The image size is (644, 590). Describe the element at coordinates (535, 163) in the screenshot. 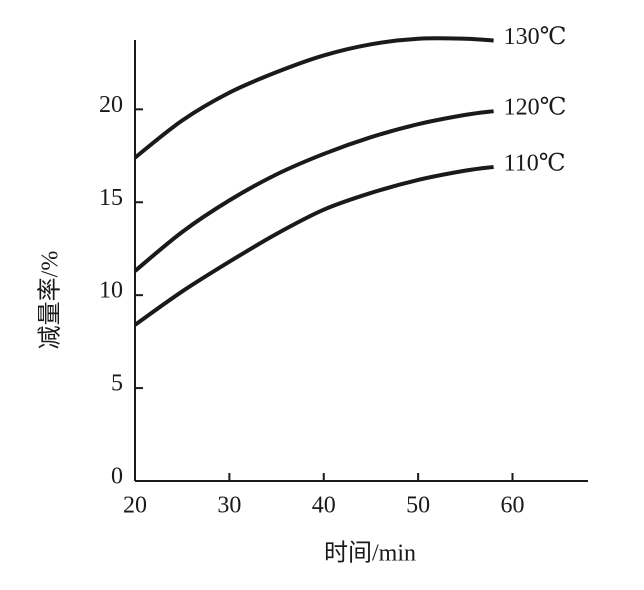

I see `series-label: 110℃` at that location.